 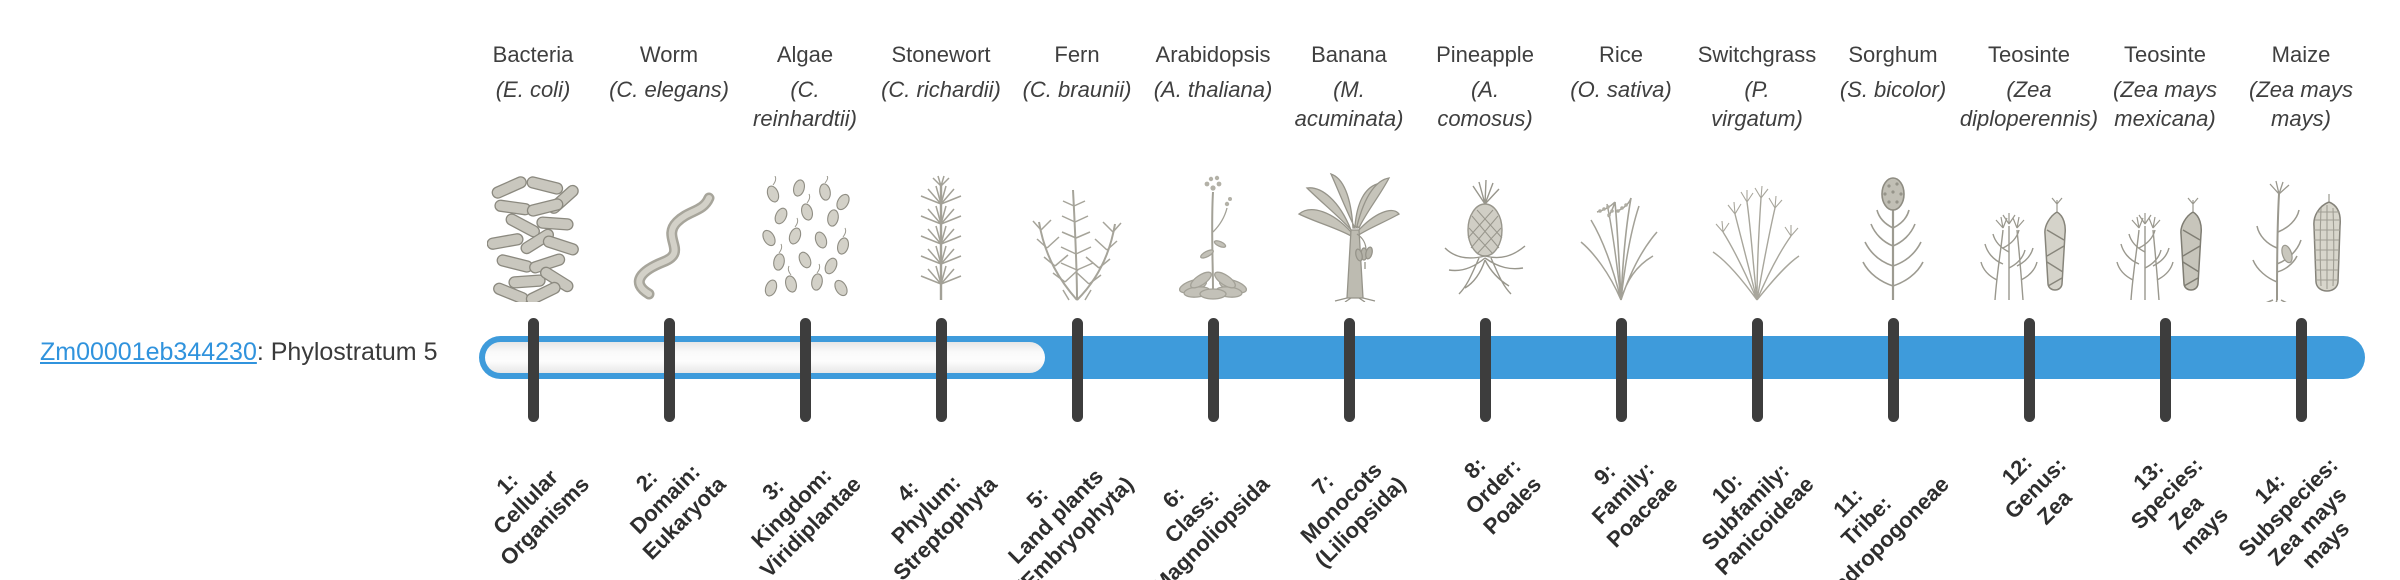 I want to click on organism-scientific-name: (P. virgatum), so click(x=1757, y=104).